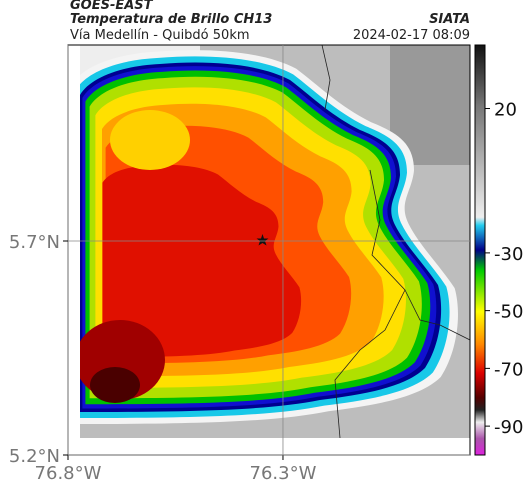 The width and height of the screenshot is (526, 495). I want to click on x-tick-label: 76.3°W, so click(283, 473).